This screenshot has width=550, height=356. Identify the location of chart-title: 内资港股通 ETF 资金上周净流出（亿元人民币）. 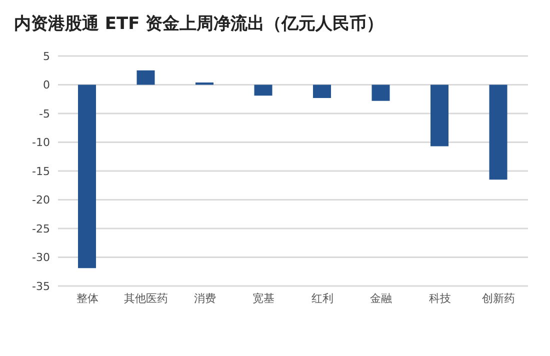
(199, 24).